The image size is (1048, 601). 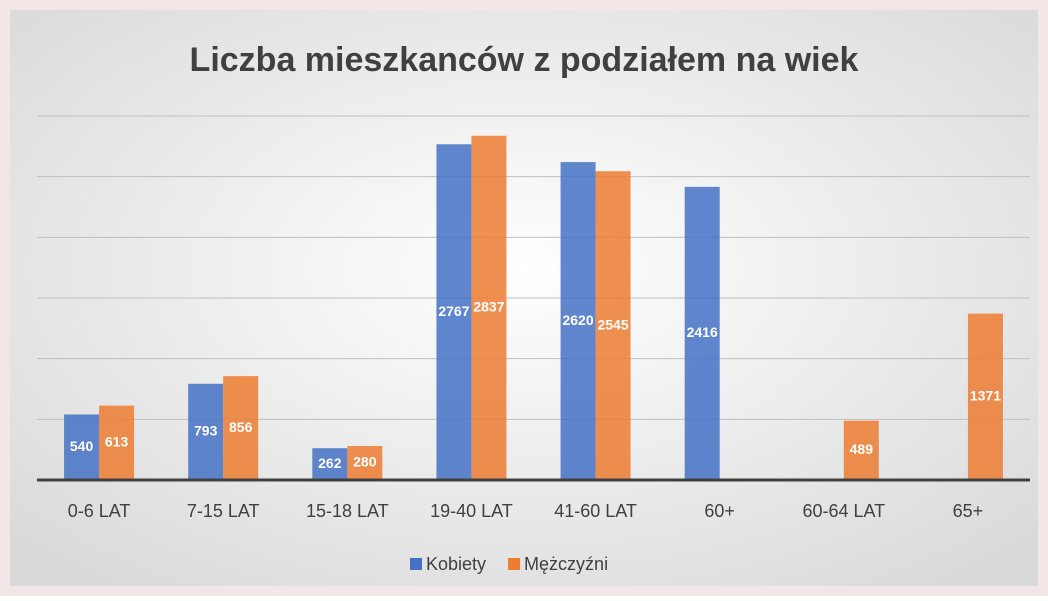 What do you see at coordinates (99, 511) in the screenshot?
I see `x-tick-label: 0-6 LAT` at bounding box center [99, 511].